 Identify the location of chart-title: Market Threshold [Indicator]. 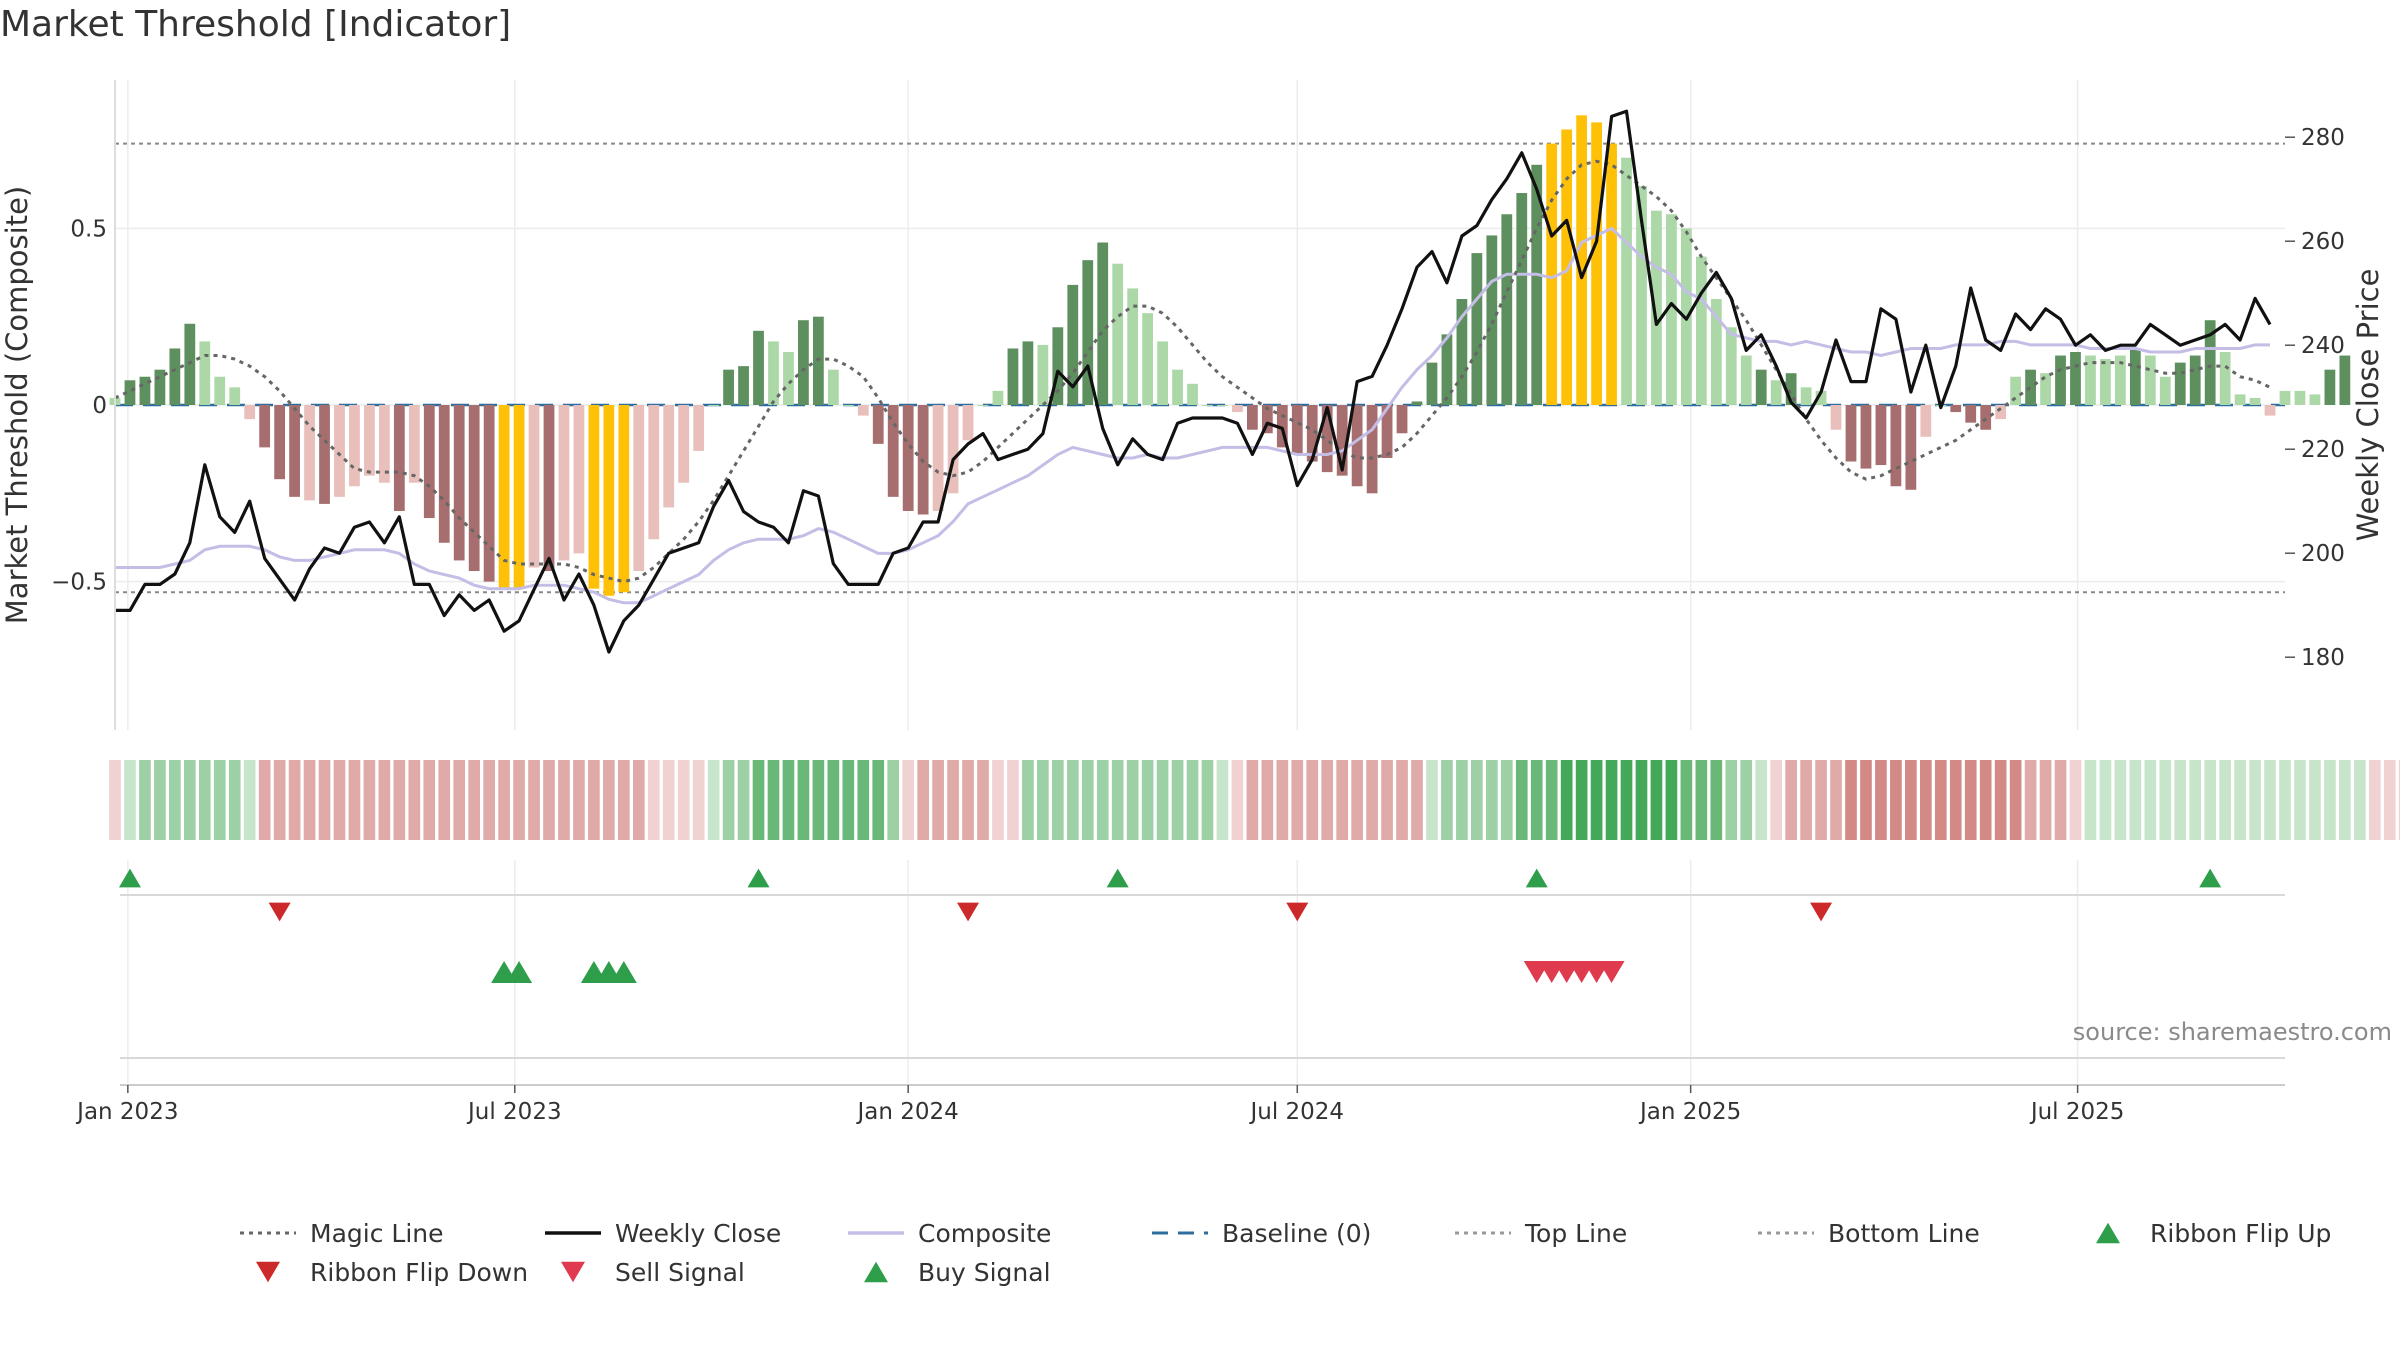
(256, 24).